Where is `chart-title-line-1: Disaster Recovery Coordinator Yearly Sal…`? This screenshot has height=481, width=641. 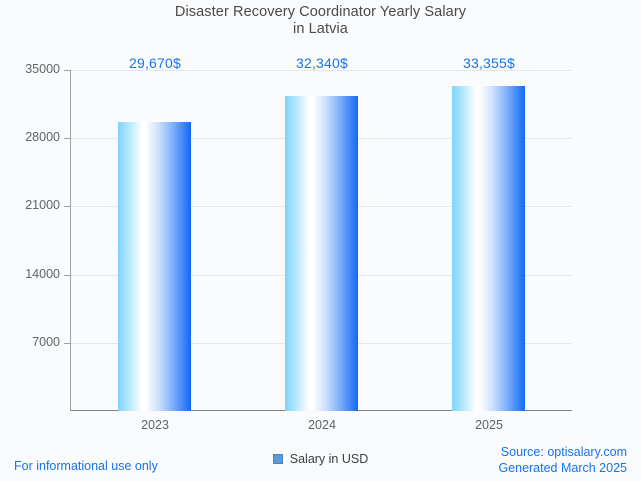 chart-title-line-1: Disaster Recovery Coordinator Yearly Sal… is located at coordinates (320, 12).